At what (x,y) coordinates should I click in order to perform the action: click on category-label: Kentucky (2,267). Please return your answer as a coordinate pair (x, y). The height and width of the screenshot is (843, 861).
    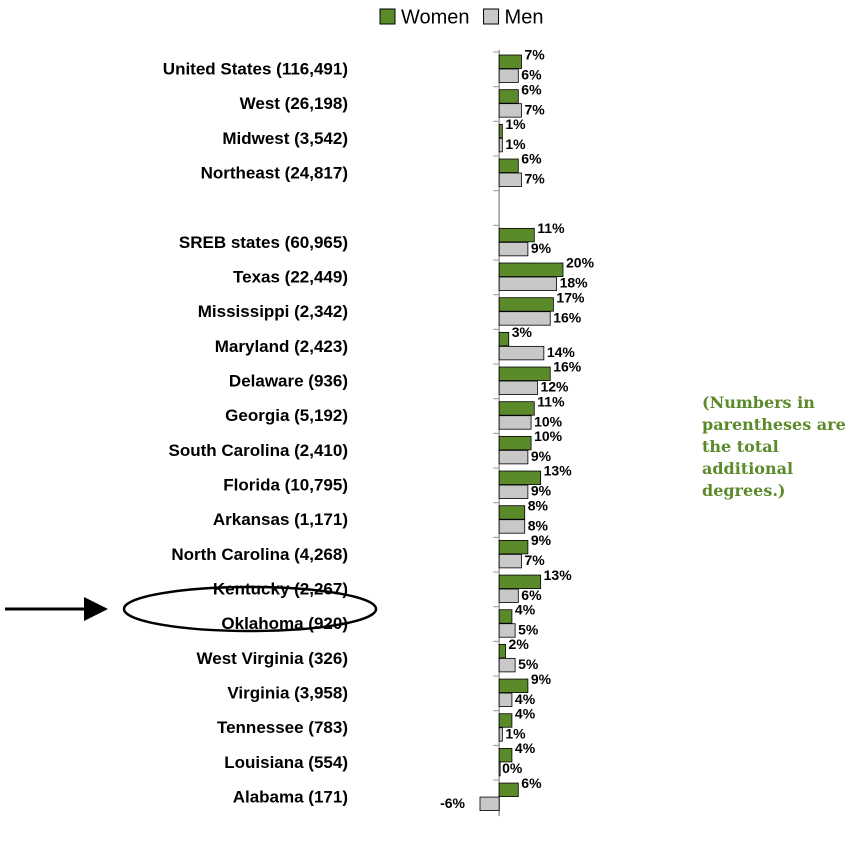
    Looking at the image, I should click on (280, 589).